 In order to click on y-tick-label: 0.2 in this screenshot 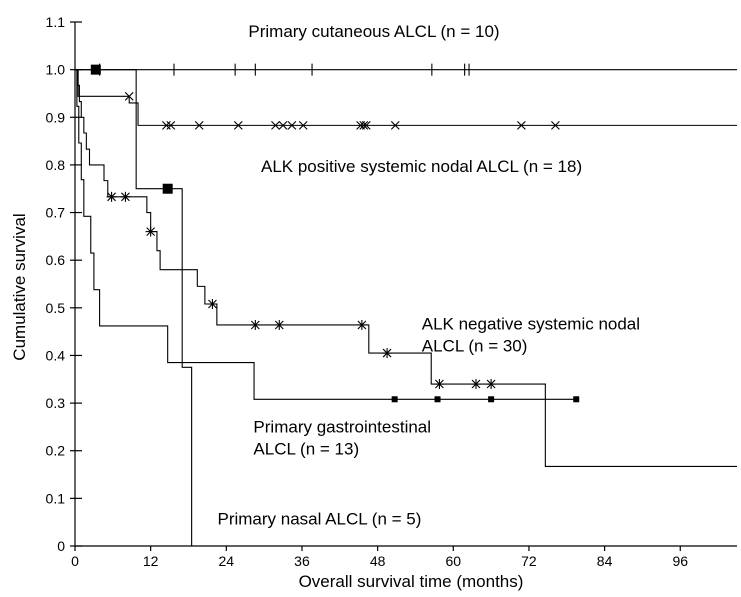, I will do `click(56, 451)`.